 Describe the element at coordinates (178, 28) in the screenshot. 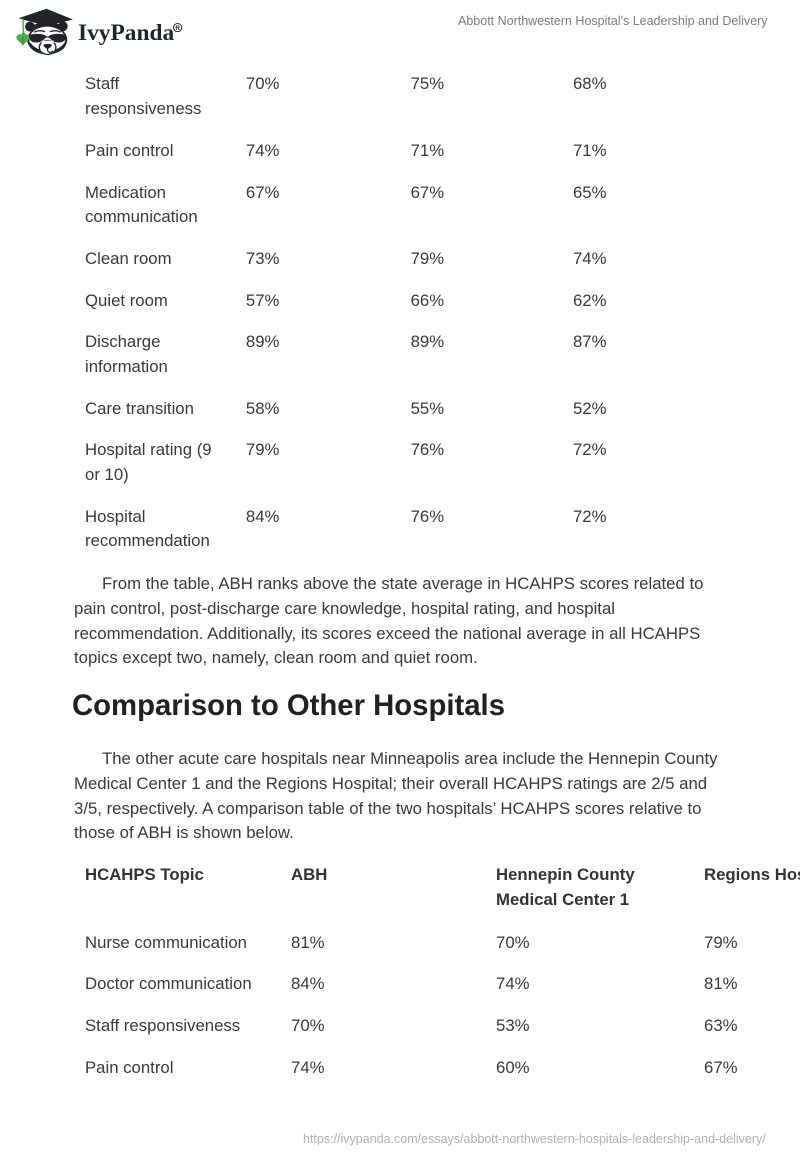

I see `svg-text: R` at that location.